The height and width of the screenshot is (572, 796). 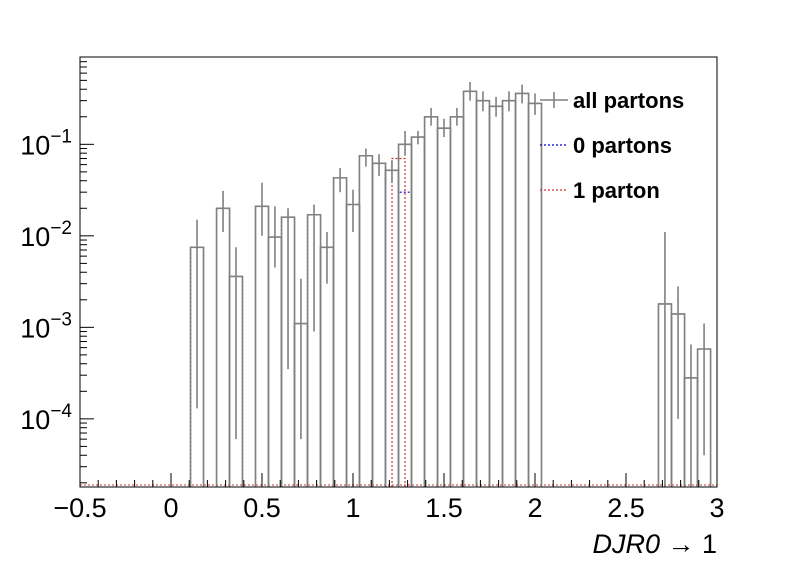 I want to click on legend-label: 0 partons, so click(x=622, y=145).